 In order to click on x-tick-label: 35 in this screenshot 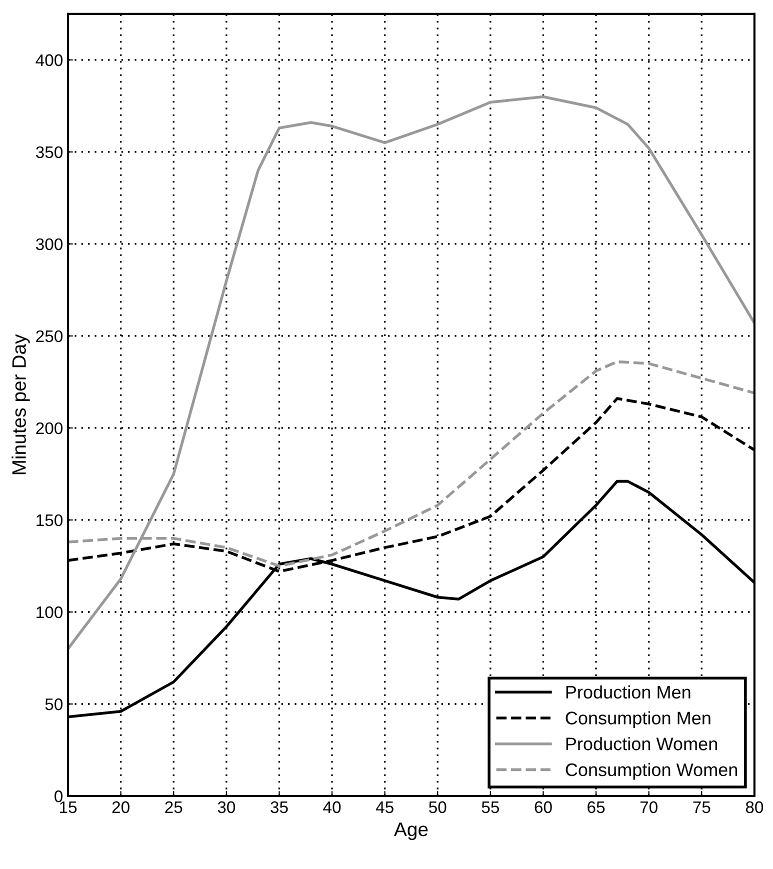, I will do `click(279, 807)`.